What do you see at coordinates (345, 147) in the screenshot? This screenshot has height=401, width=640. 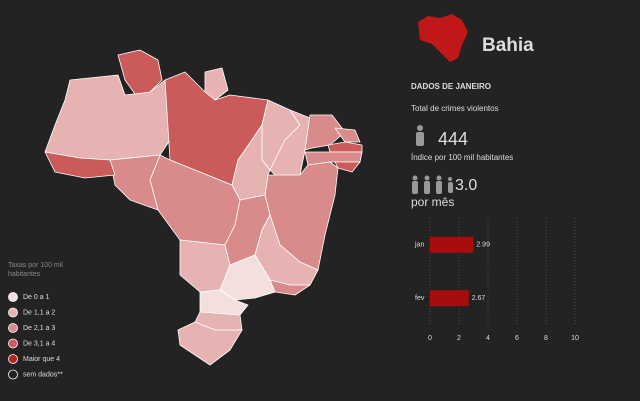 I see `state-pb` at bounding box center [345, 147].